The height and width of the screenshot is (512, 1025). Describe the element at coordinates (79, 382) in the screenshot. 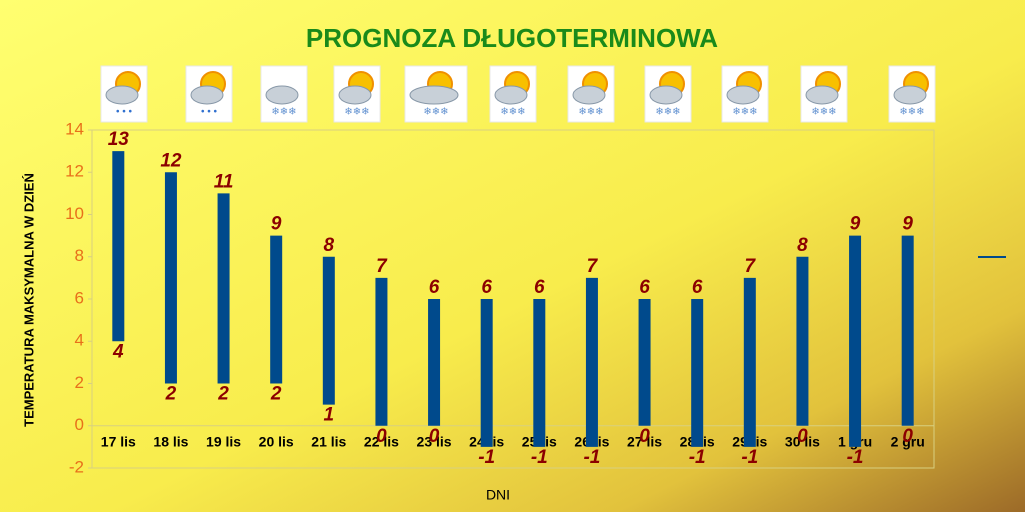

I see `y-tick-label: 2` at that location.